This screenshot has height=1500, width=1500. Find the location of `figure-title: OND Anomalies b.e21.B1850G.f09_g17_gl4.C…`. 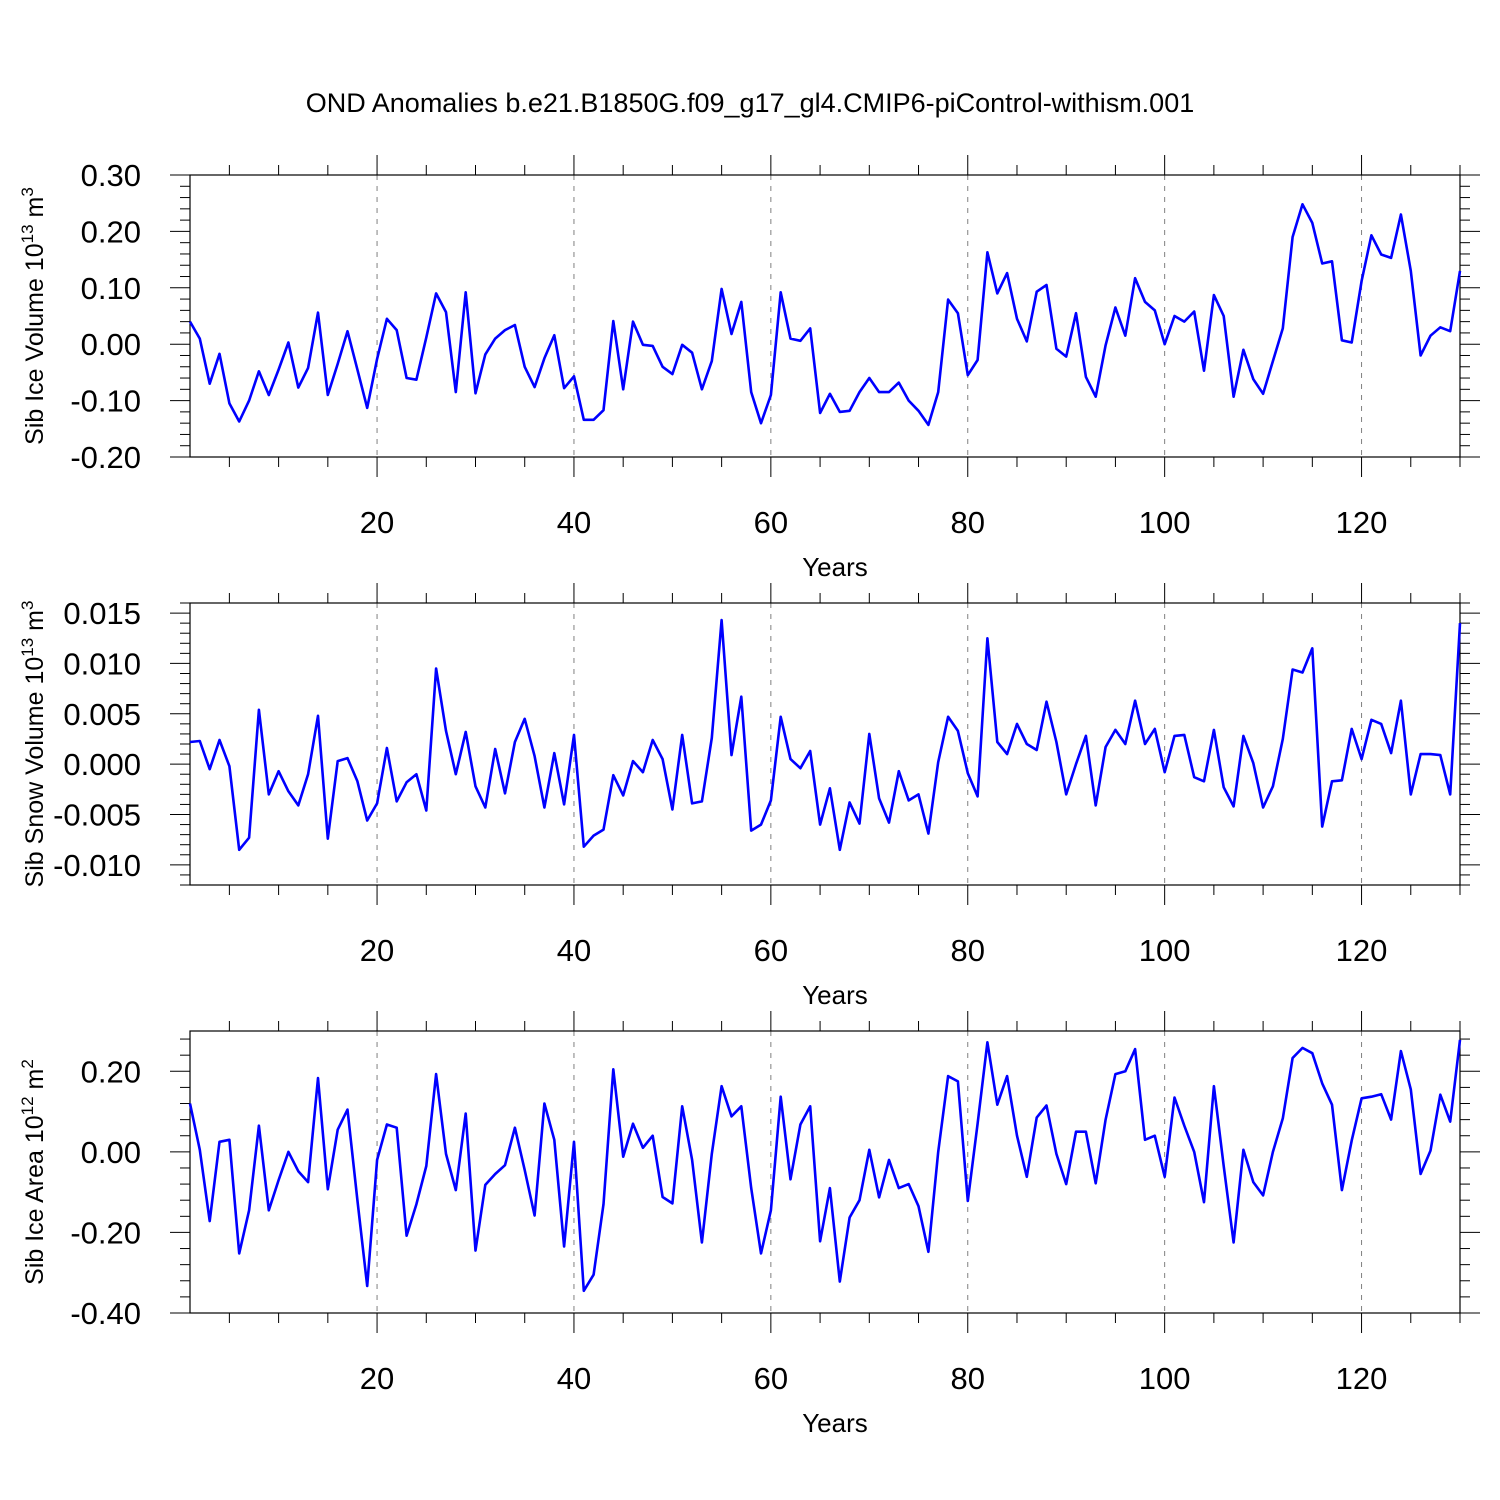

figure-title: OND Anomalies b.e21.B1850G.f09_g17_gl4.C… is located at coordinates (750, 103).